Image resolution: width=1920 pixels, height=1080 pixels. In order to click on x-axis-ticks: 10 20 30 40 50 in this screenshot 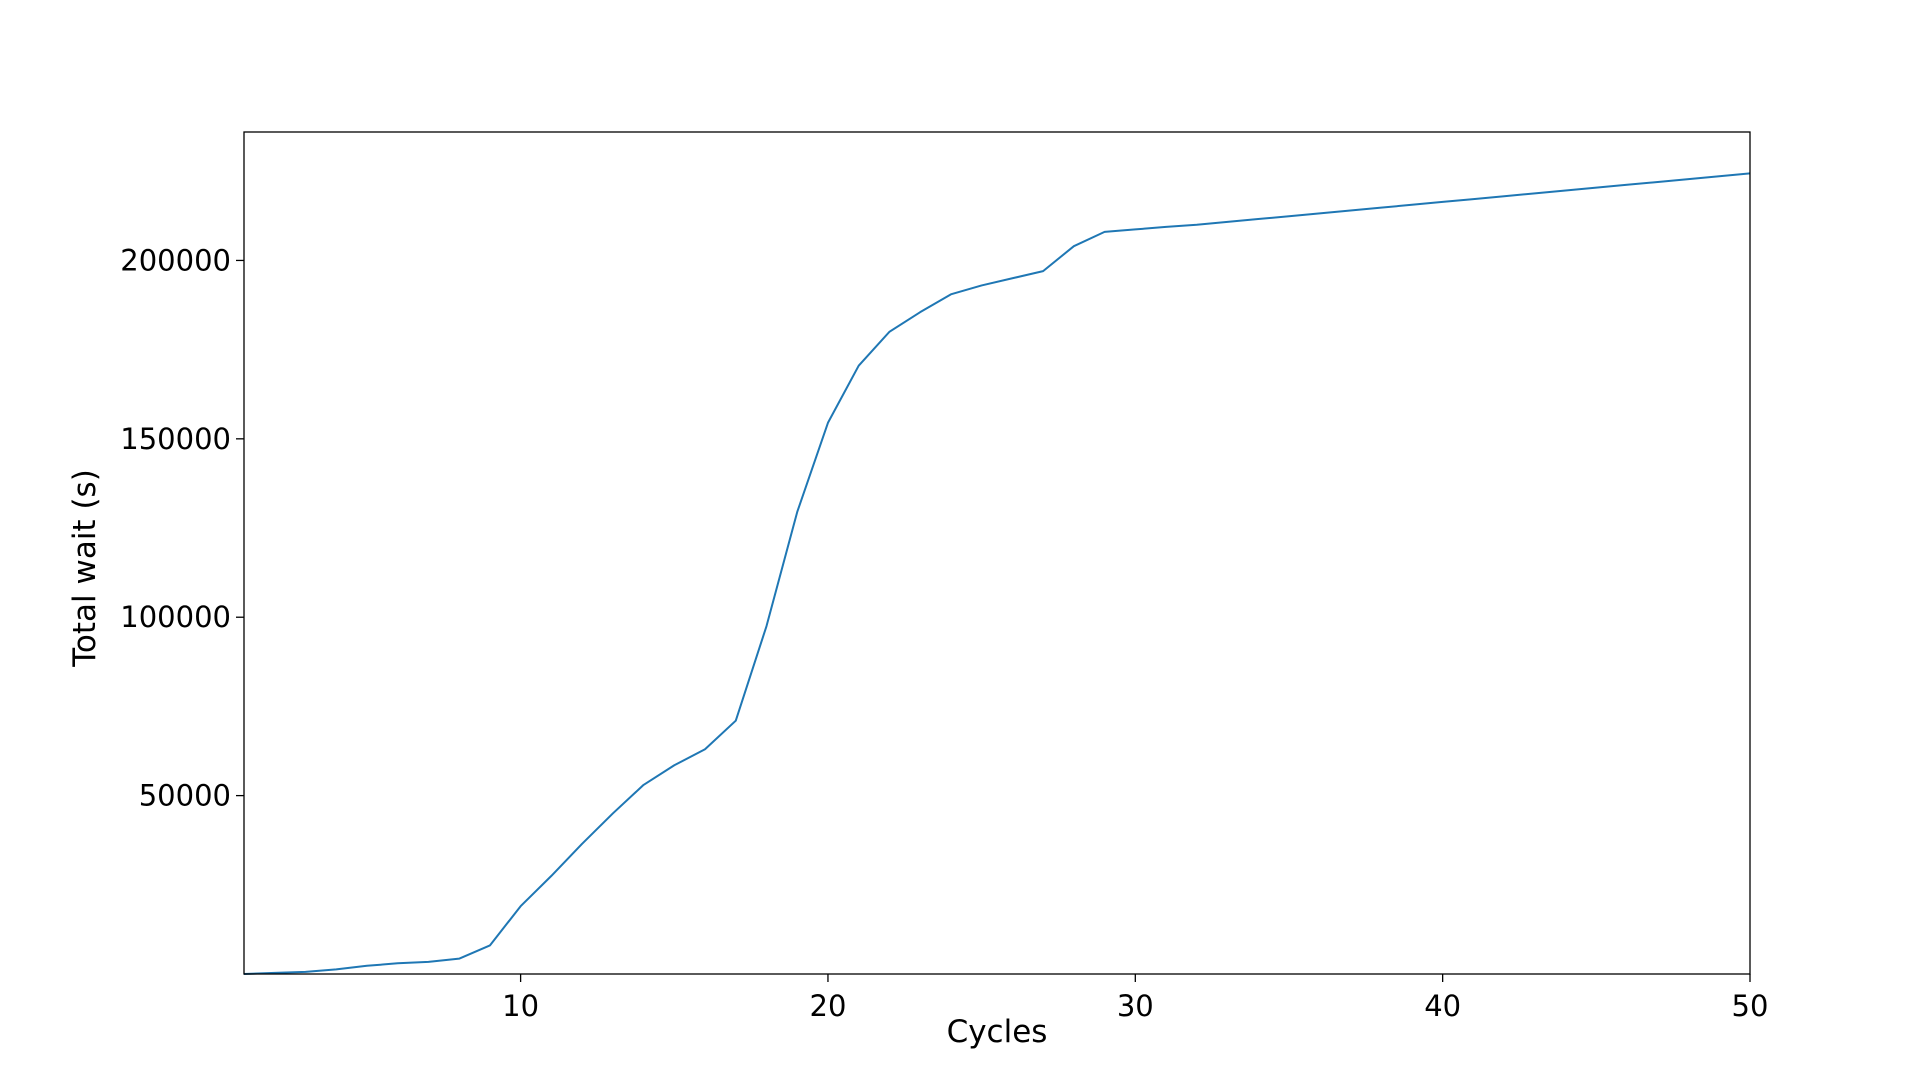, I will do `click(1135, 998)`.